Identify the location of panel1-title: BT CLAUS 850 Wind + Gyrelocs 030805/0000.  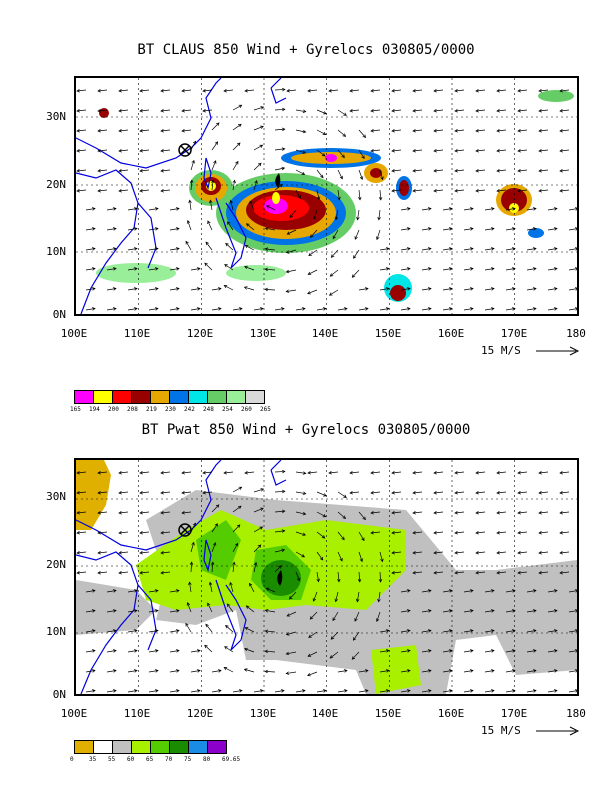
(306, 50).